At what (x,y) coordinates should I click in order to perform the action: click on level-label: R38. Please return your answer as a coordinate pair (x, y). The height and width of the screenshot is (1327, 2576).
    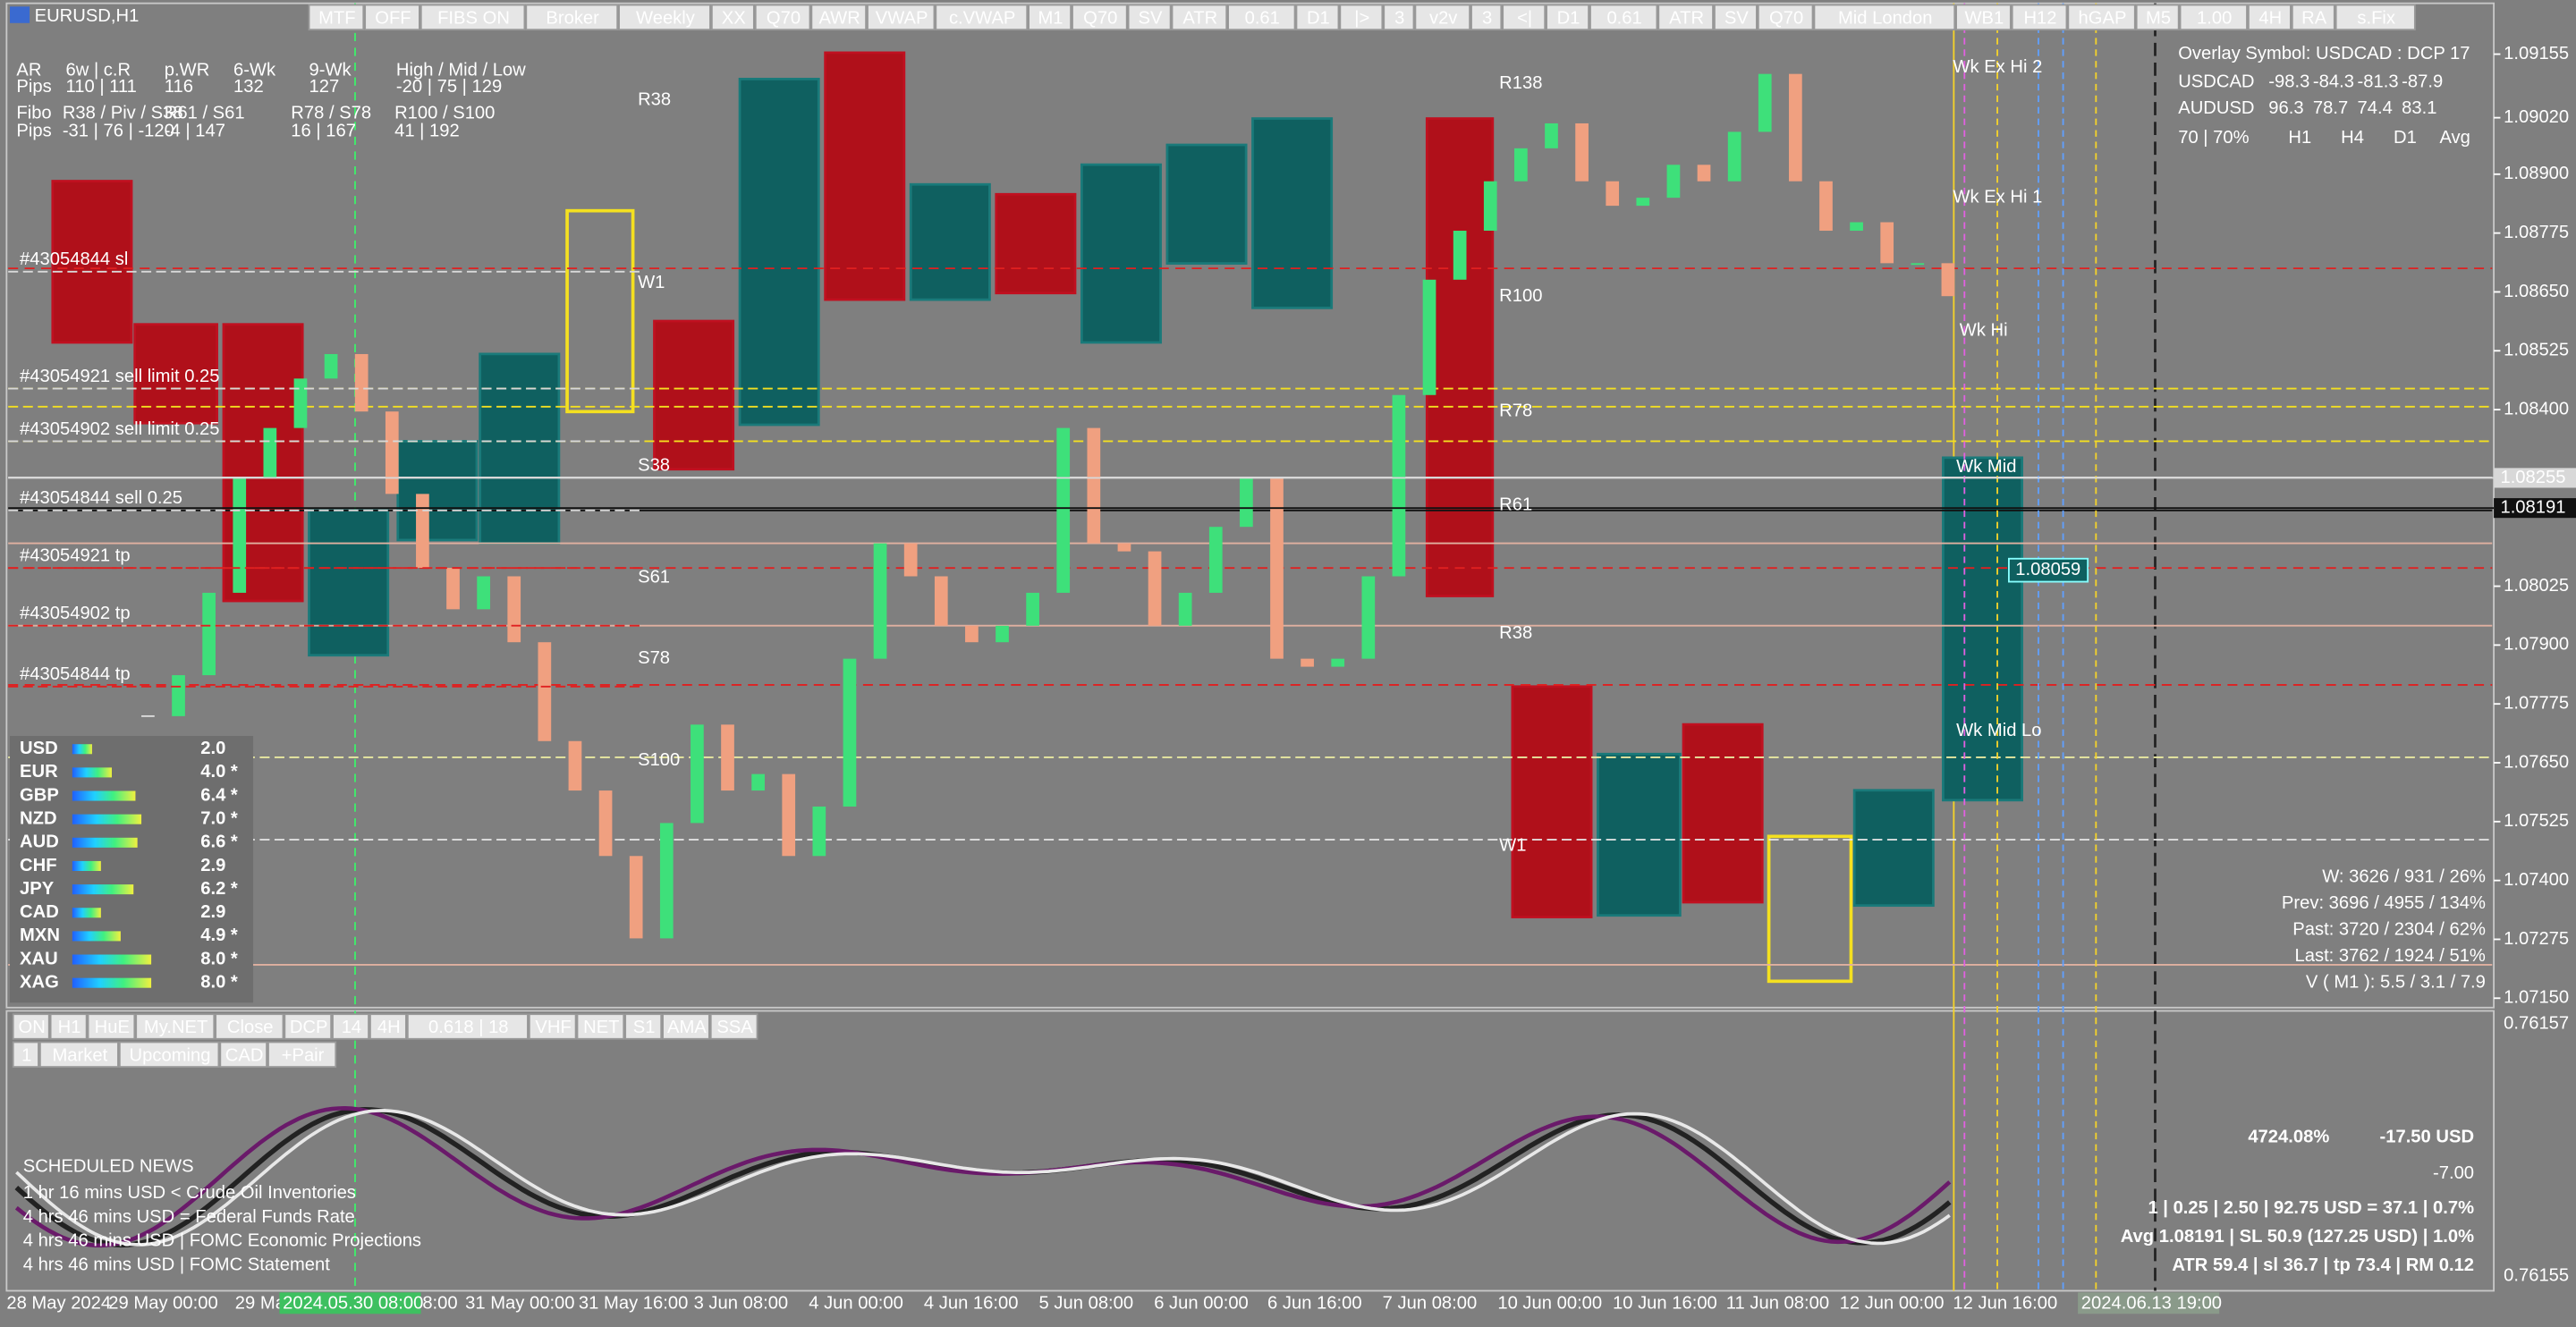
    Looking at the image, I should click on (654, 100).